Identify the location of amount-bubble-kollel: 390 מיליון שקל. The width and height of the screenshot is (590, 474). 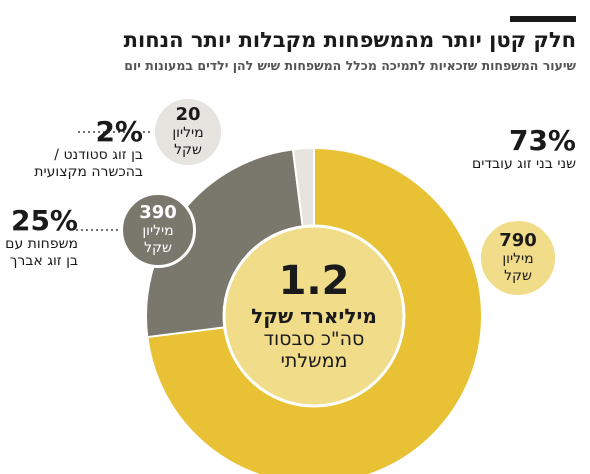
(158, 230).